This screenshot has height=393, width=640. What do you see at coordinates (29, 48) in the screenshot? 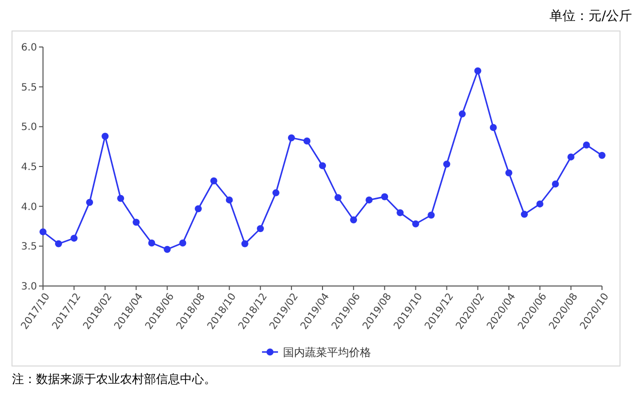
I see `y-tick-label: 6.0` at bounding box center [29, 48].